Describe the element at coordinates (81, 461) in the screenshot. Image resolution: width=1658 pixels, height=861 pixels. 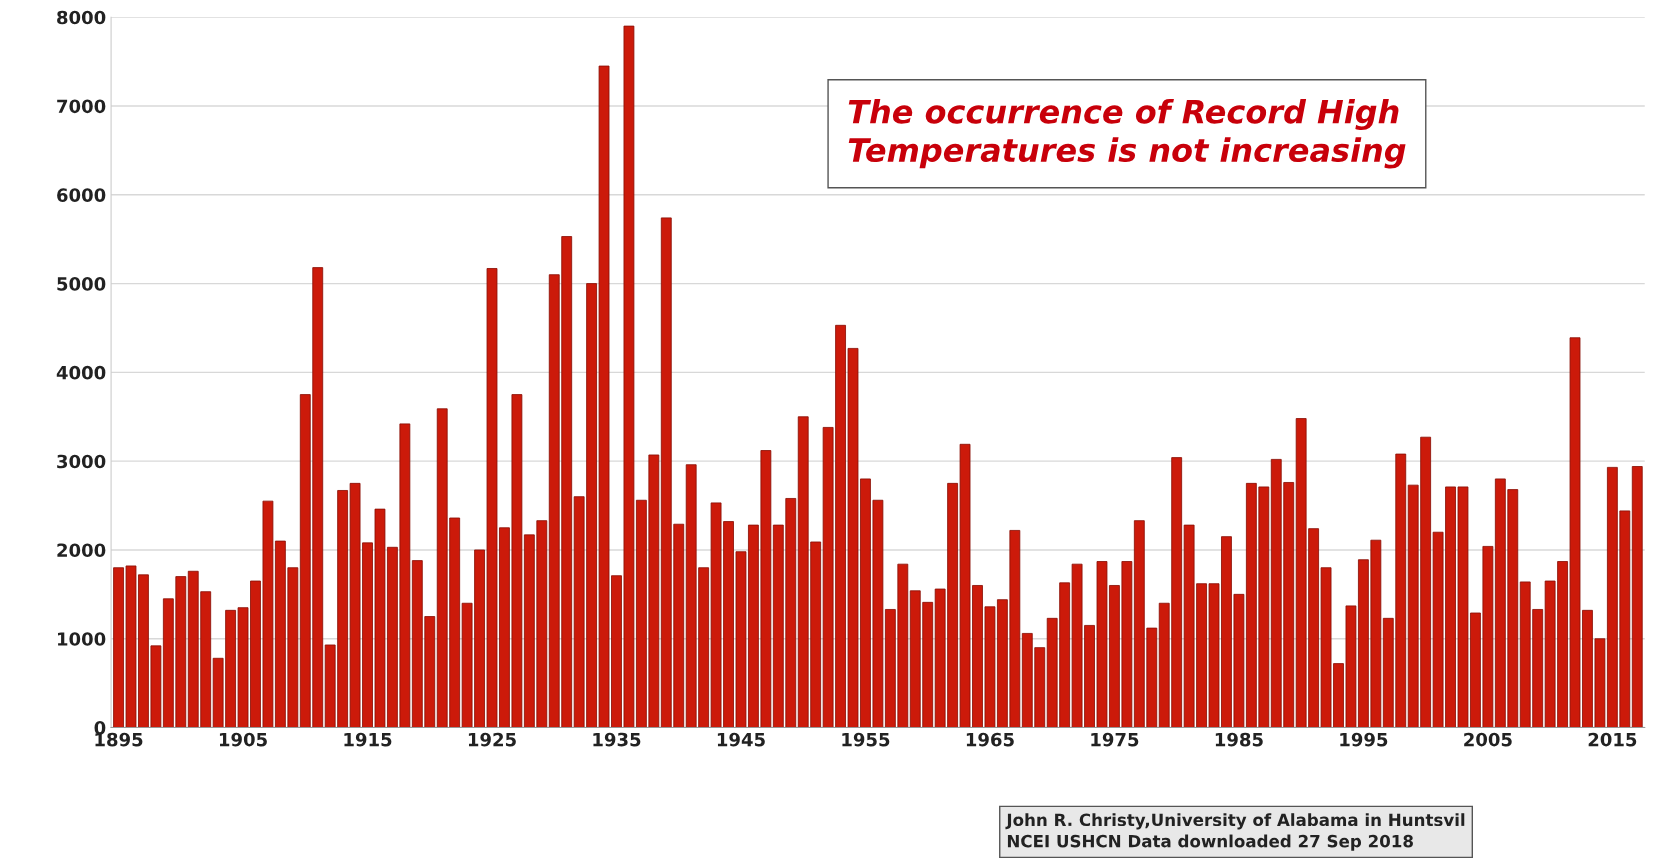
I see `y-tick-label: 3000` at that location.